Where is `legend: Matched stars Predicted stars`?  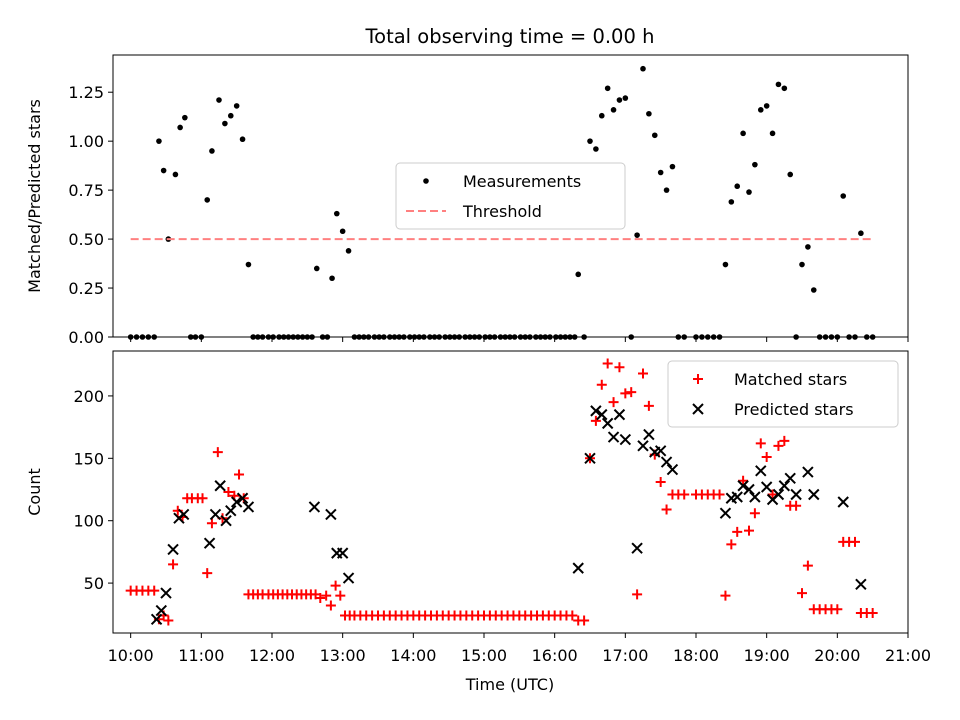 legend: Matched stars Predicted stars is located at coordinates (783, 394).